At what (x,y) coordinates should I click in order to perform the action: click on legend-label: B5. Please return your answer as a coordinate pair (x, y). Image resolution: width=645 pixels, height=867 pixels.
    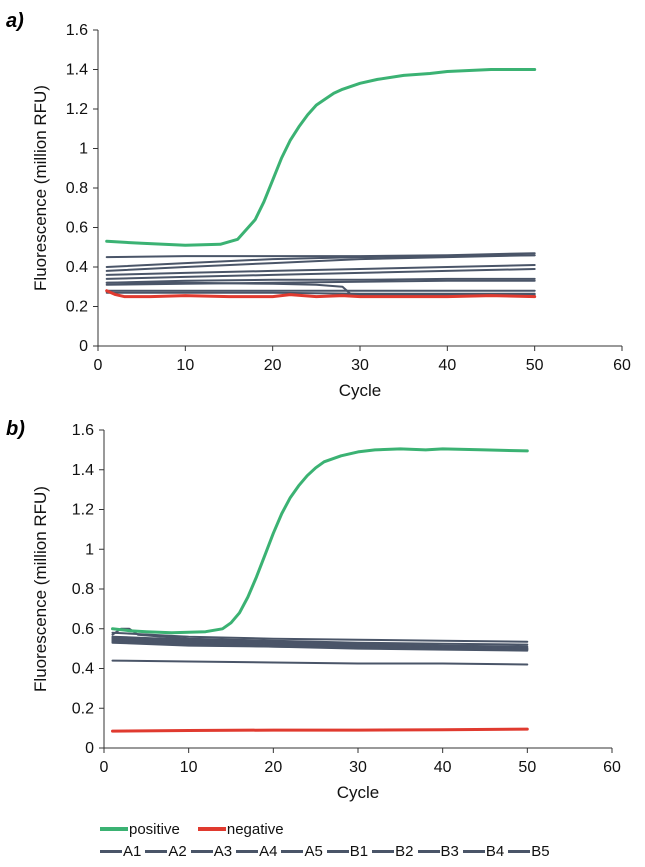
    Looking at the image, I should click on (540, 851).